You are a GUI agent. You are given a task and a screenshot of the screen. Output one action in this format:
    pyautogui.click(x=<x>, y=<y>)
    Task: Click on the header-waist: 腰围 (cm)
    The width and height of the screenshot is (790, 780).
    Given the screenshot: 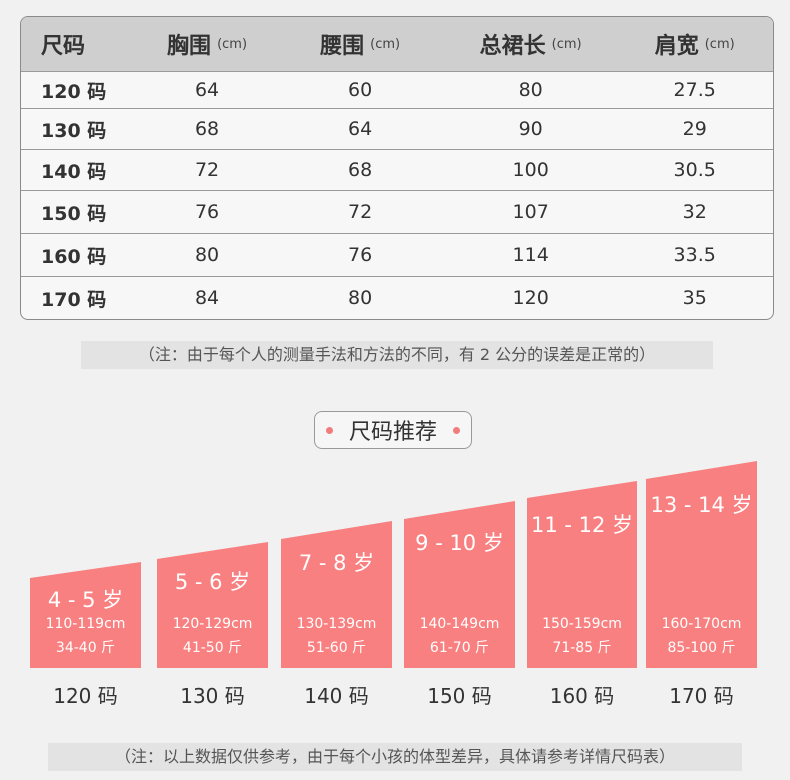 What is the action you would take?
    pyautogui.click(x=360, y=46)
    